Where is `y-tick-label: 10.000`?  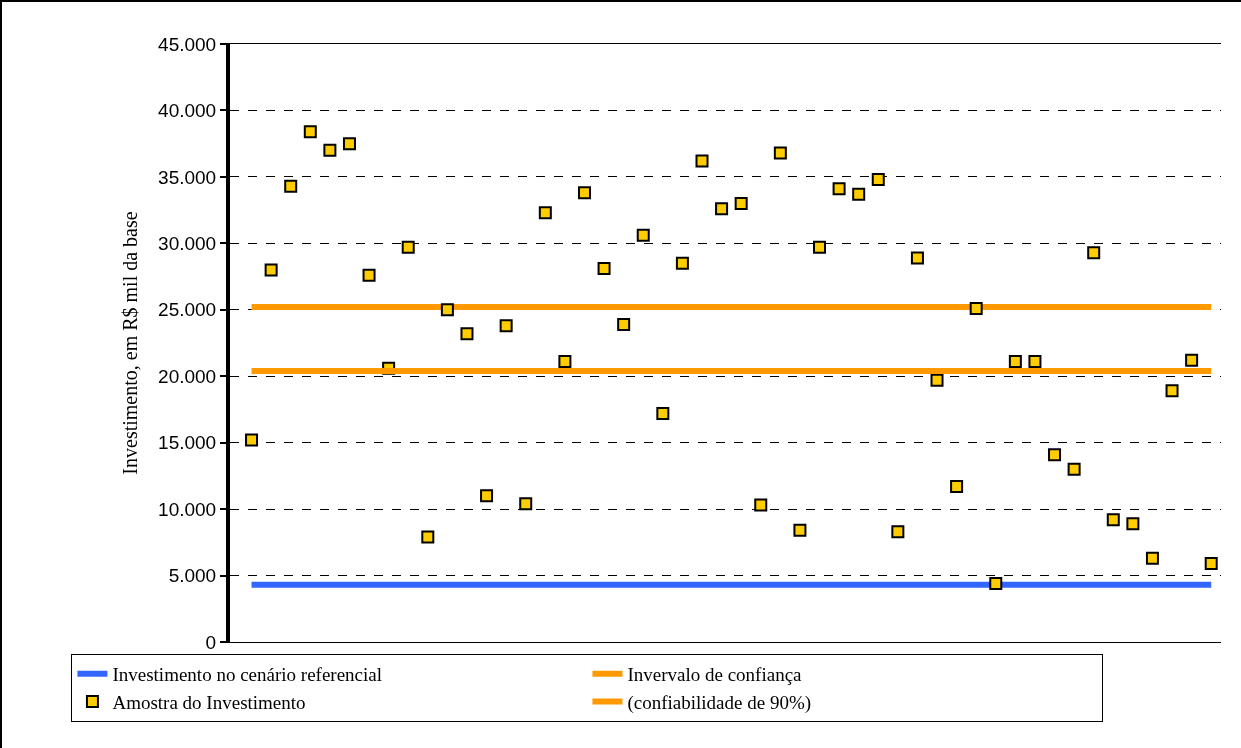
y-tick-label: 10.000 is located at coordinates (187, 509).